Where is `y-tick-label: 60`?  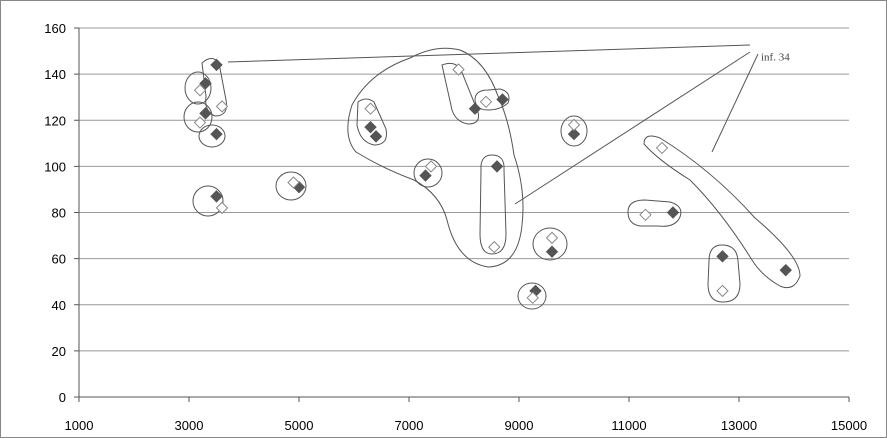 y-tick-label: 60 is located at coordinates (59, 259).